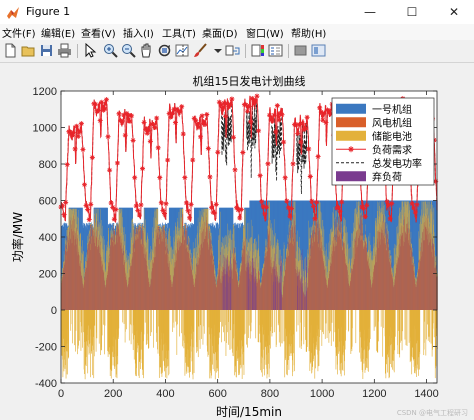  I want to click on pan-hand-icon, so click(146, 50).